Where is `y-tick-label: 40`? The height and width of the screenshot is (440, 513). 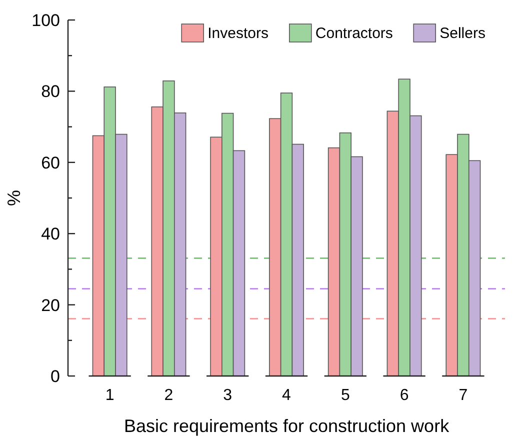 y-tick-label: 40 is located at coordinates (50, 234).